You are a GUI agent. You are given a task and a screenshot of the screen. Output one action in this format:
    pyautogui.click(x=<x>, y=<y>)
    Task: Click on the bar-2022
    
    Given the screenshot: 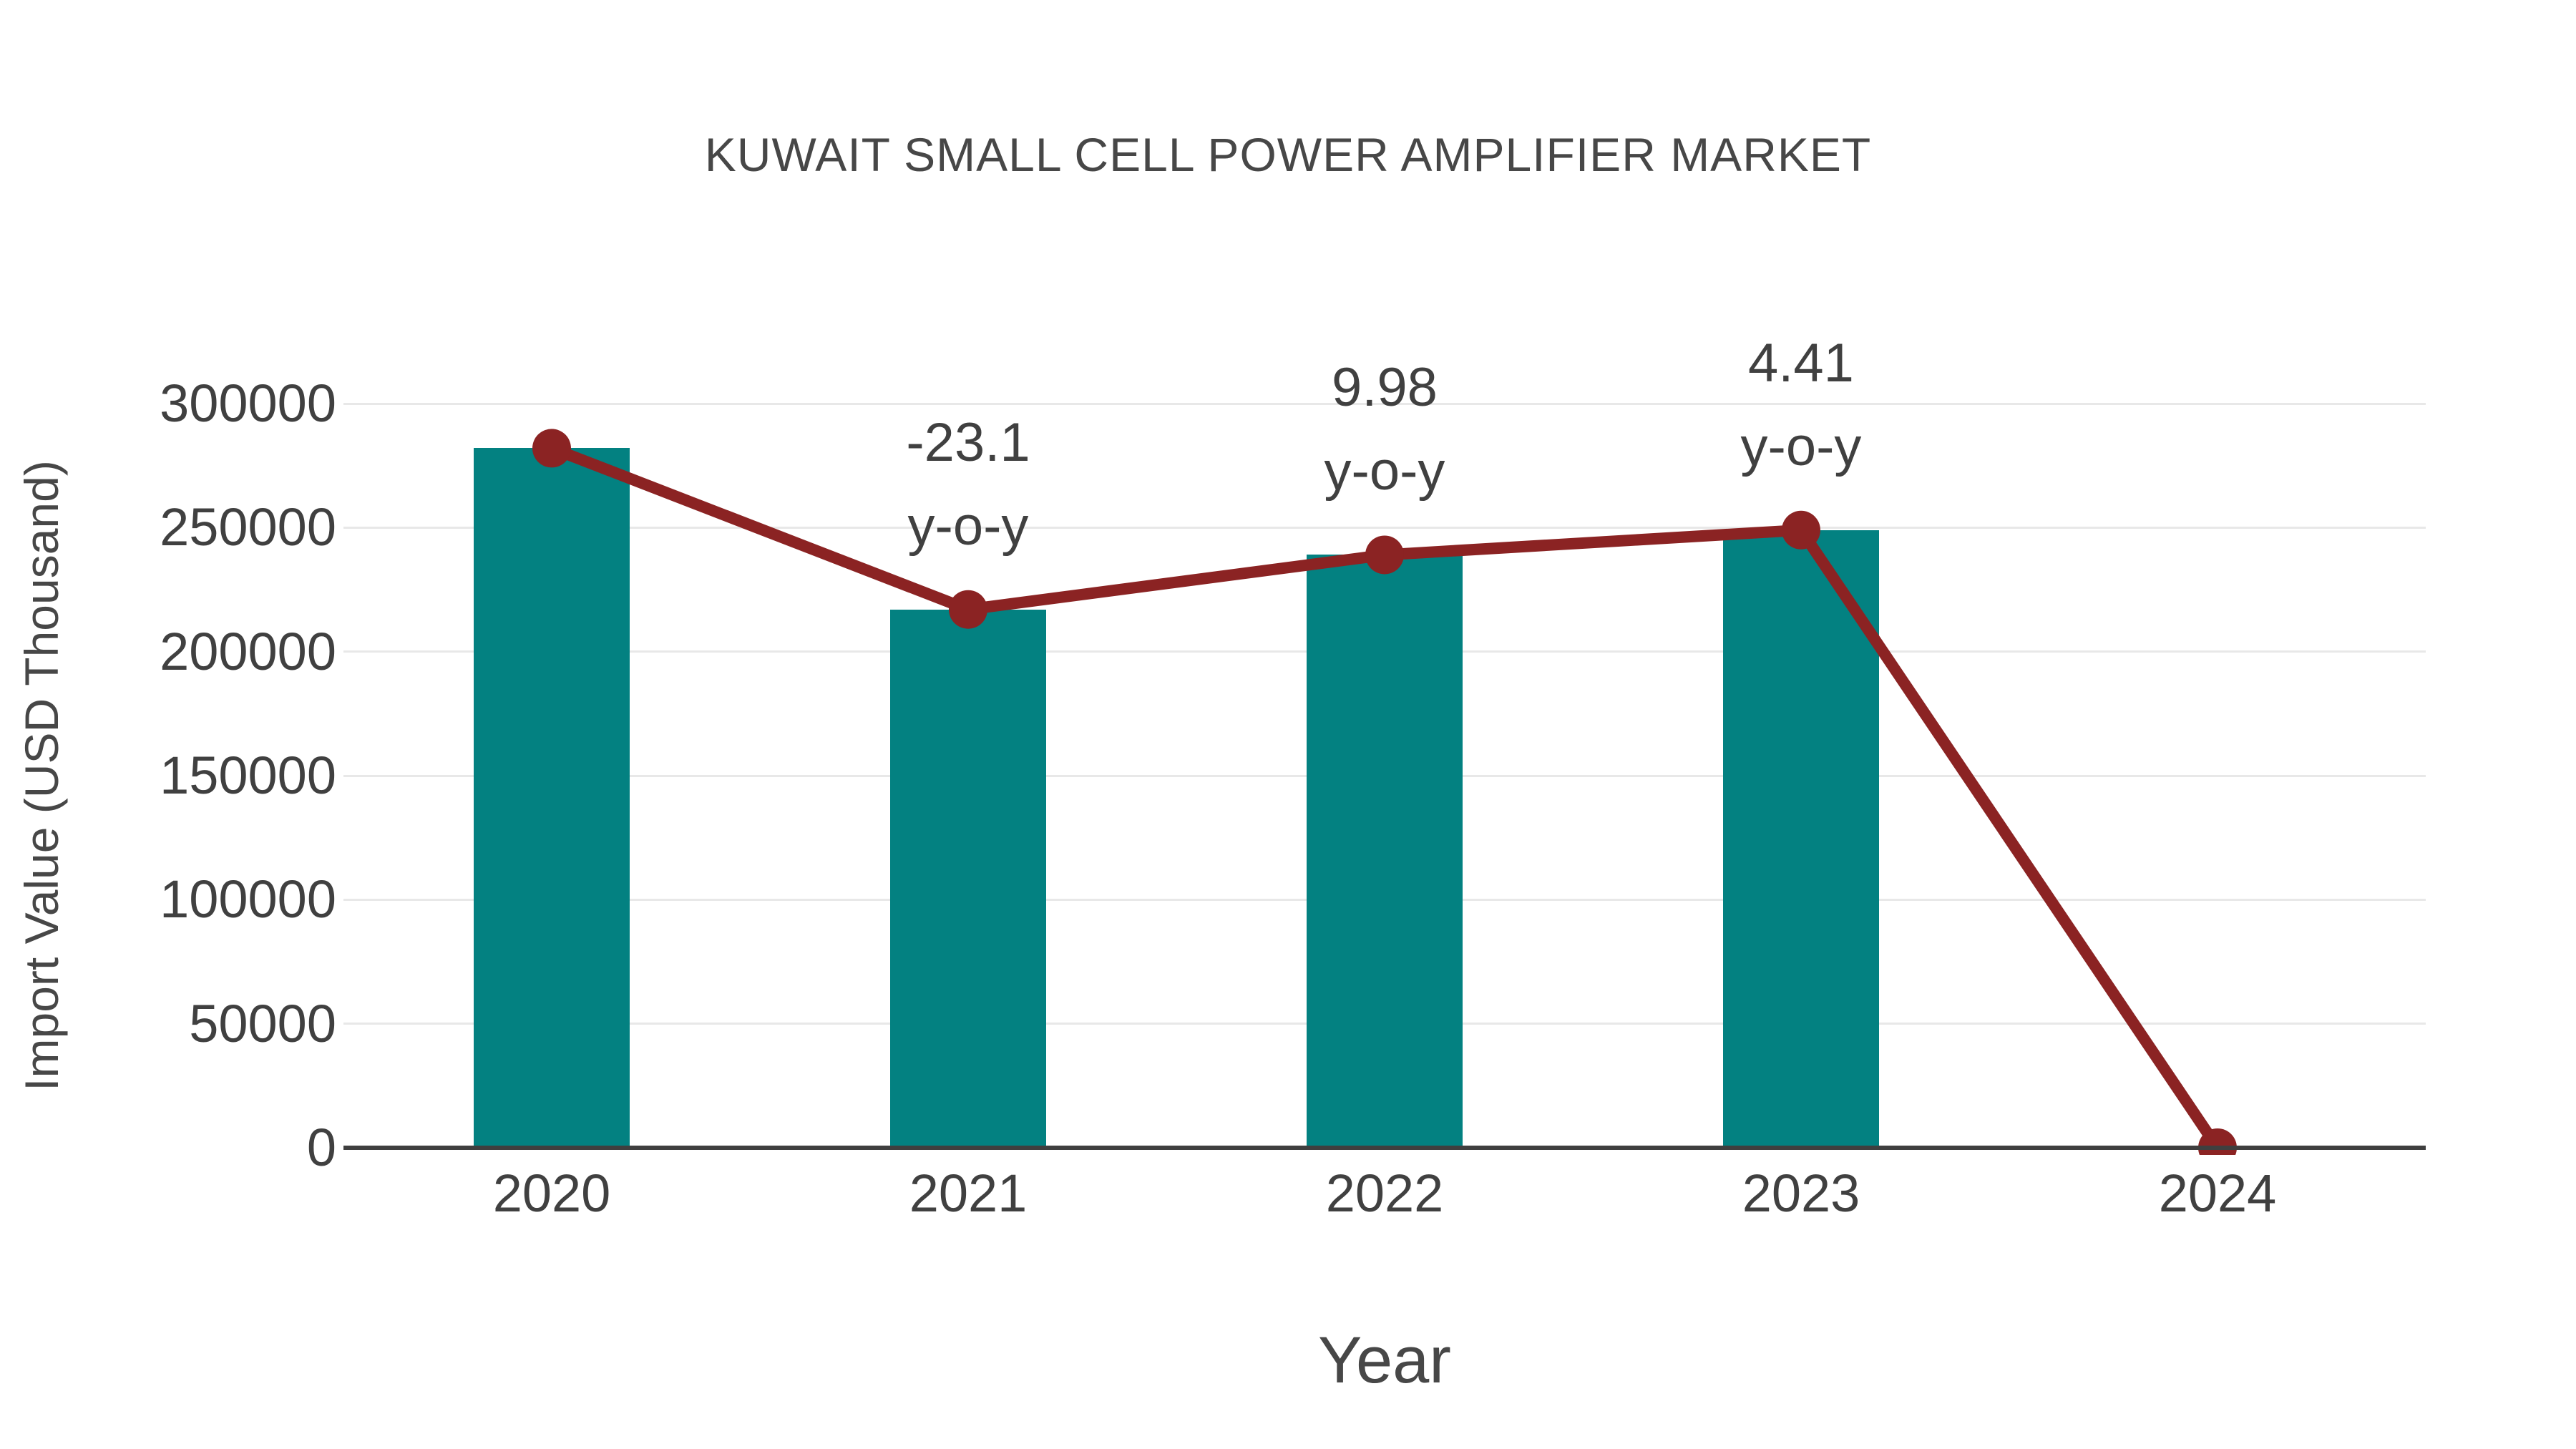 What is the action you would take?
    pyautogui.click(x=1385, y=851)
    